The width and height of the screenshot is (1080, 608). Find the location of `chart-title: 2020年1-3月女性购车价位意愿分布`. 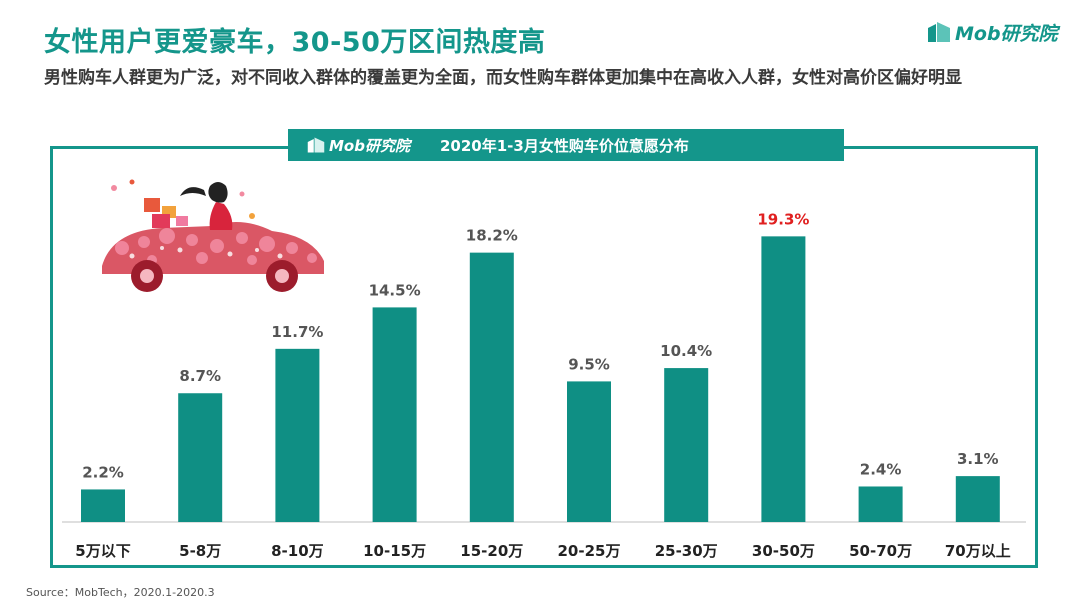

chart-title: 2020年1-3月女性购车价位意愿分布 is located at coordinates (564, 145).